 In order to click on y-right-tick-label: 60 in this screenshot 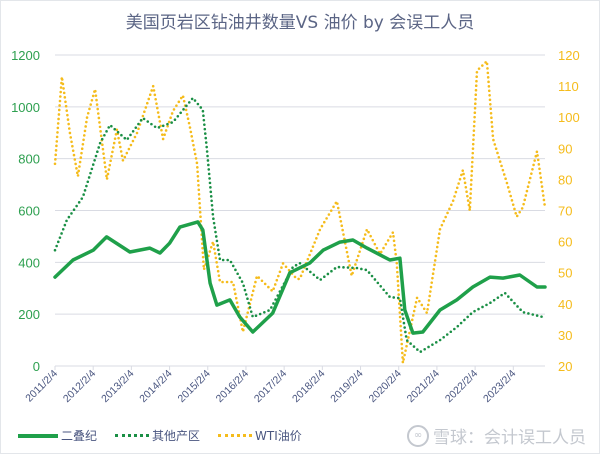, I will do `click(565, 242)`.